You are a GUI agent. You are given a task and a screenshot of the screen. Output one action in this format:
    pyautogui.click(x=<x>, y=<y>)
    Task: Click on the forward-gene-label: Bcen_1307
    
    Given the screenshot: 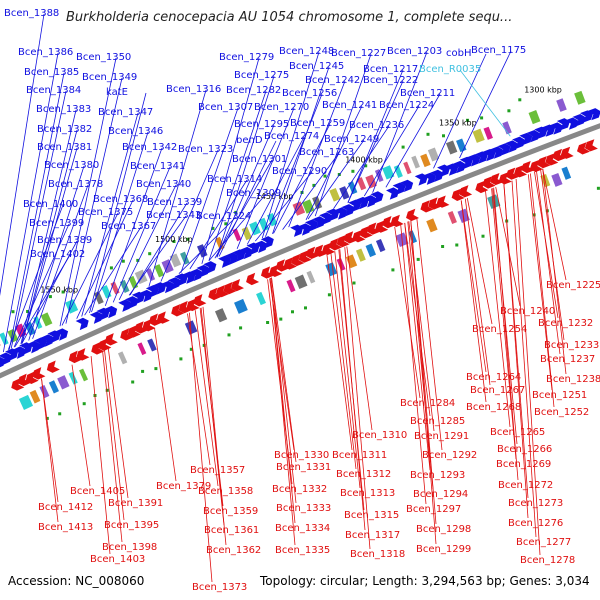 What is the action you would take?
    pyautogui.click(x=225, y=107)
    